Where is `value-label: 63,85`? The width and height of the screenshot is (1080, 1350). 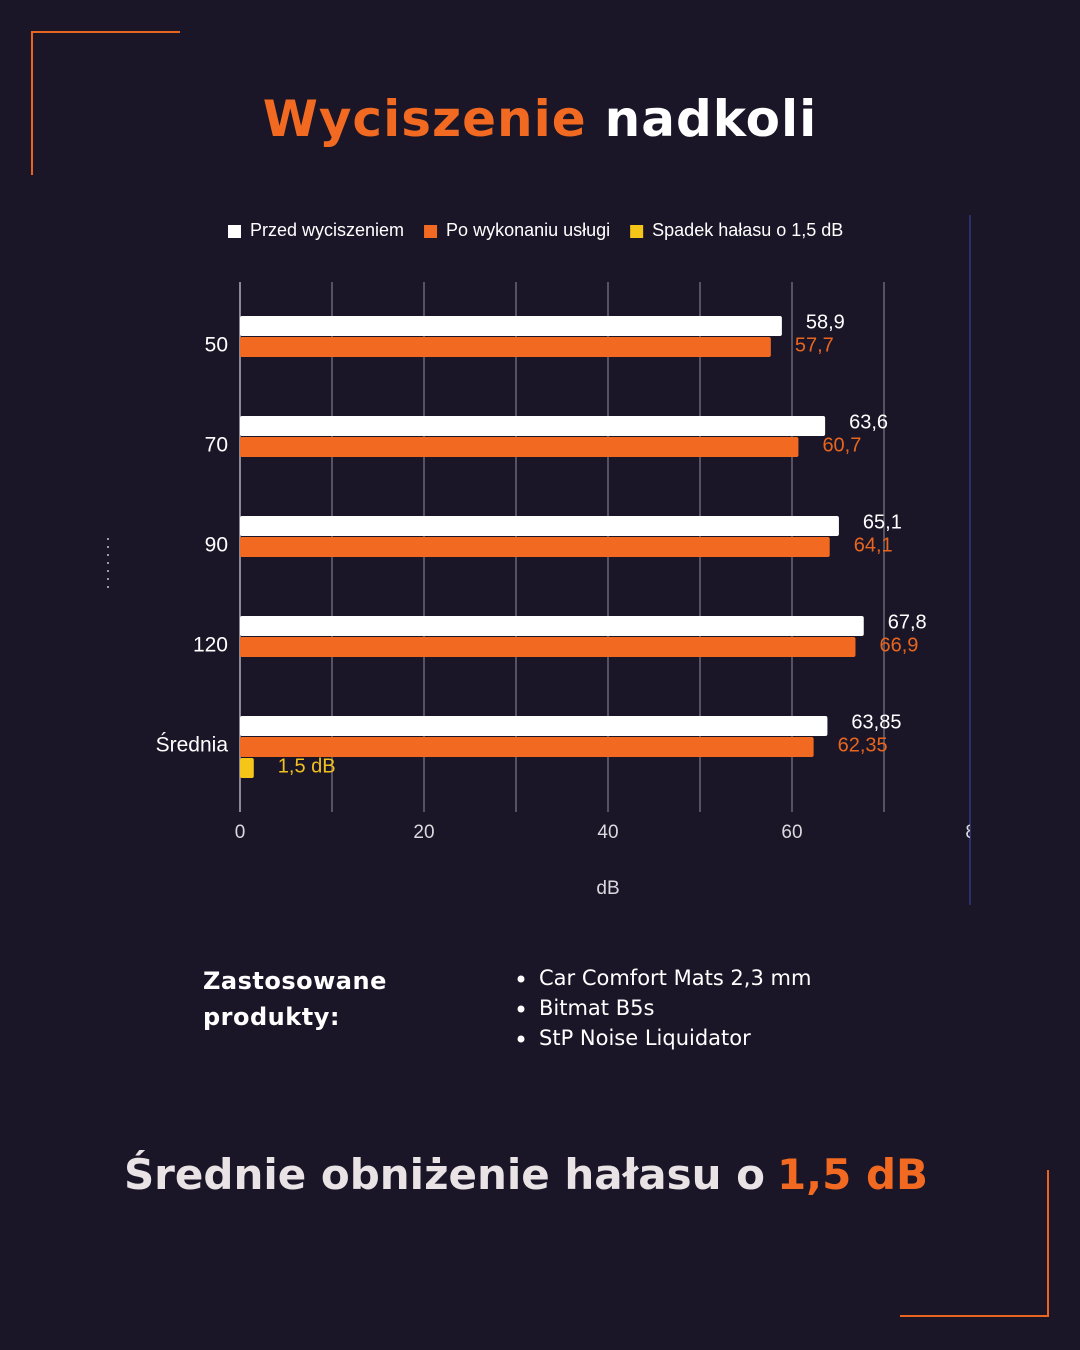 value-label: 63,85 is located at coordinates (876, 722).